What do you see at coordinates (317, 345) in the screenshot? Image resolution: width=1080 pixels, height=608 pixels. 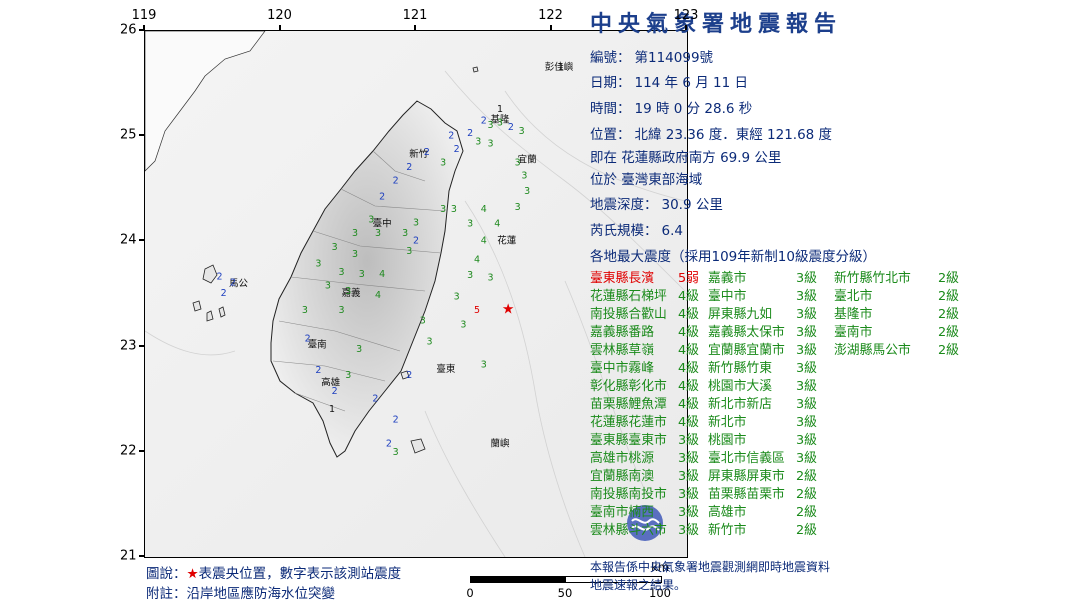 I see `city-label: 臺南` at bounding box center [317, 345].